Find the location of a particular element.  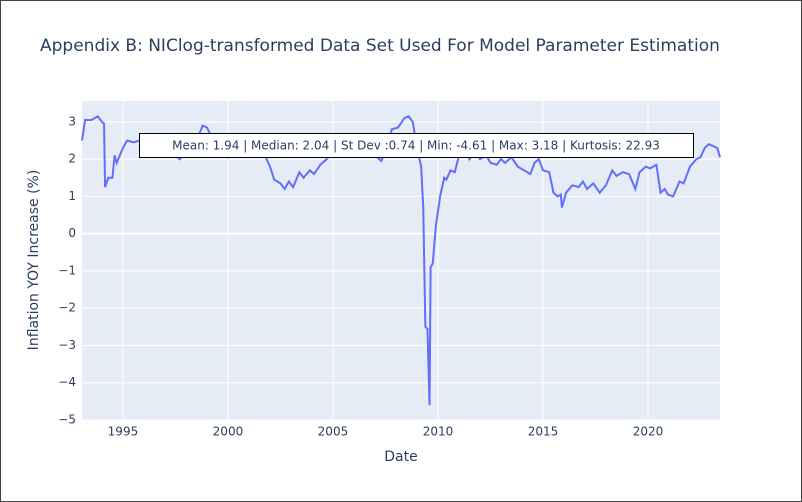

y-tick-label: 2 is located at coordinates (72, 159).